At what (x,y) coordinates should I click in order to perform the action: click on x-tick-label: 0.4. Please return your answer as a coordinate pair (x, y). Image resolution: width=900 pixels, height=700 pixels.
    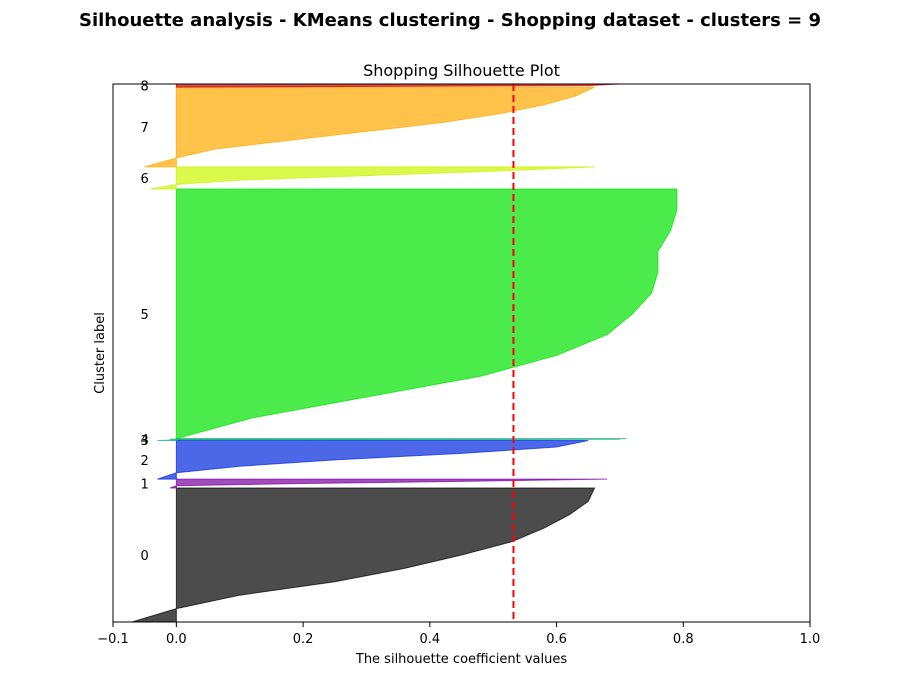
    Looking at the image, I should click on (429, 639).